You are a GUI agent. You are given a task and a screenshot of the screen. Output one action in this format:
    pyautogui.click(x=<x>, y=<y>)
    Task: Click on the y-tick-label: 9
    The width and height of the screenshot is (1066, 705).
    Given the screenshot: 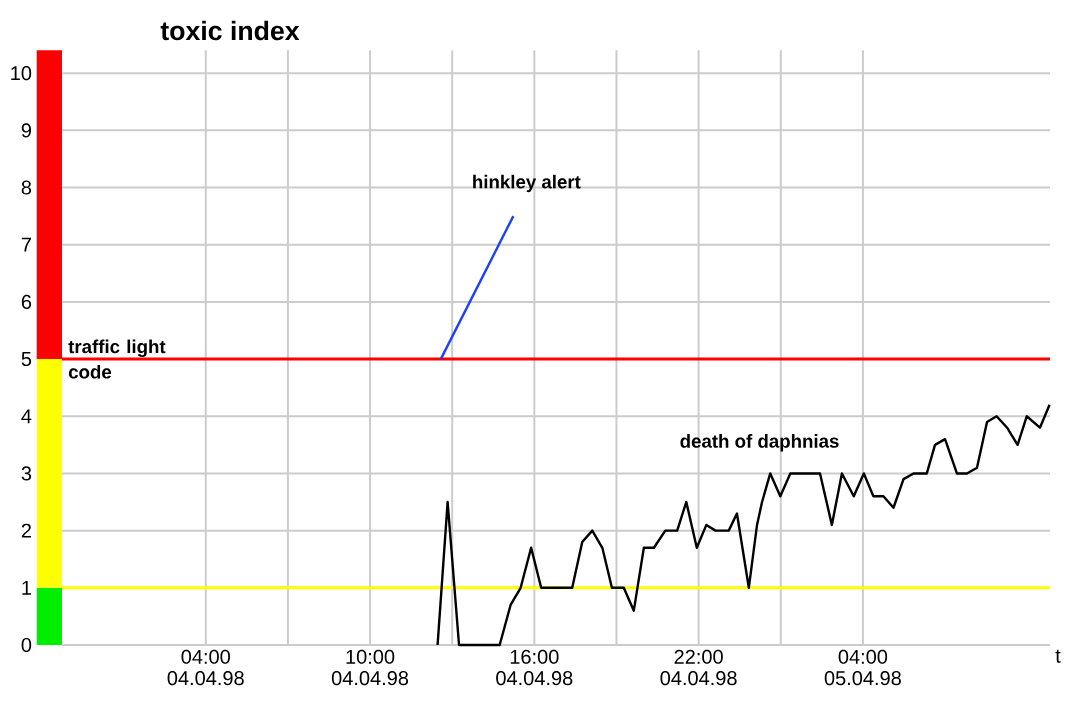 What is the action you would take?
    pyautogui.click(x=26, y=130)
    